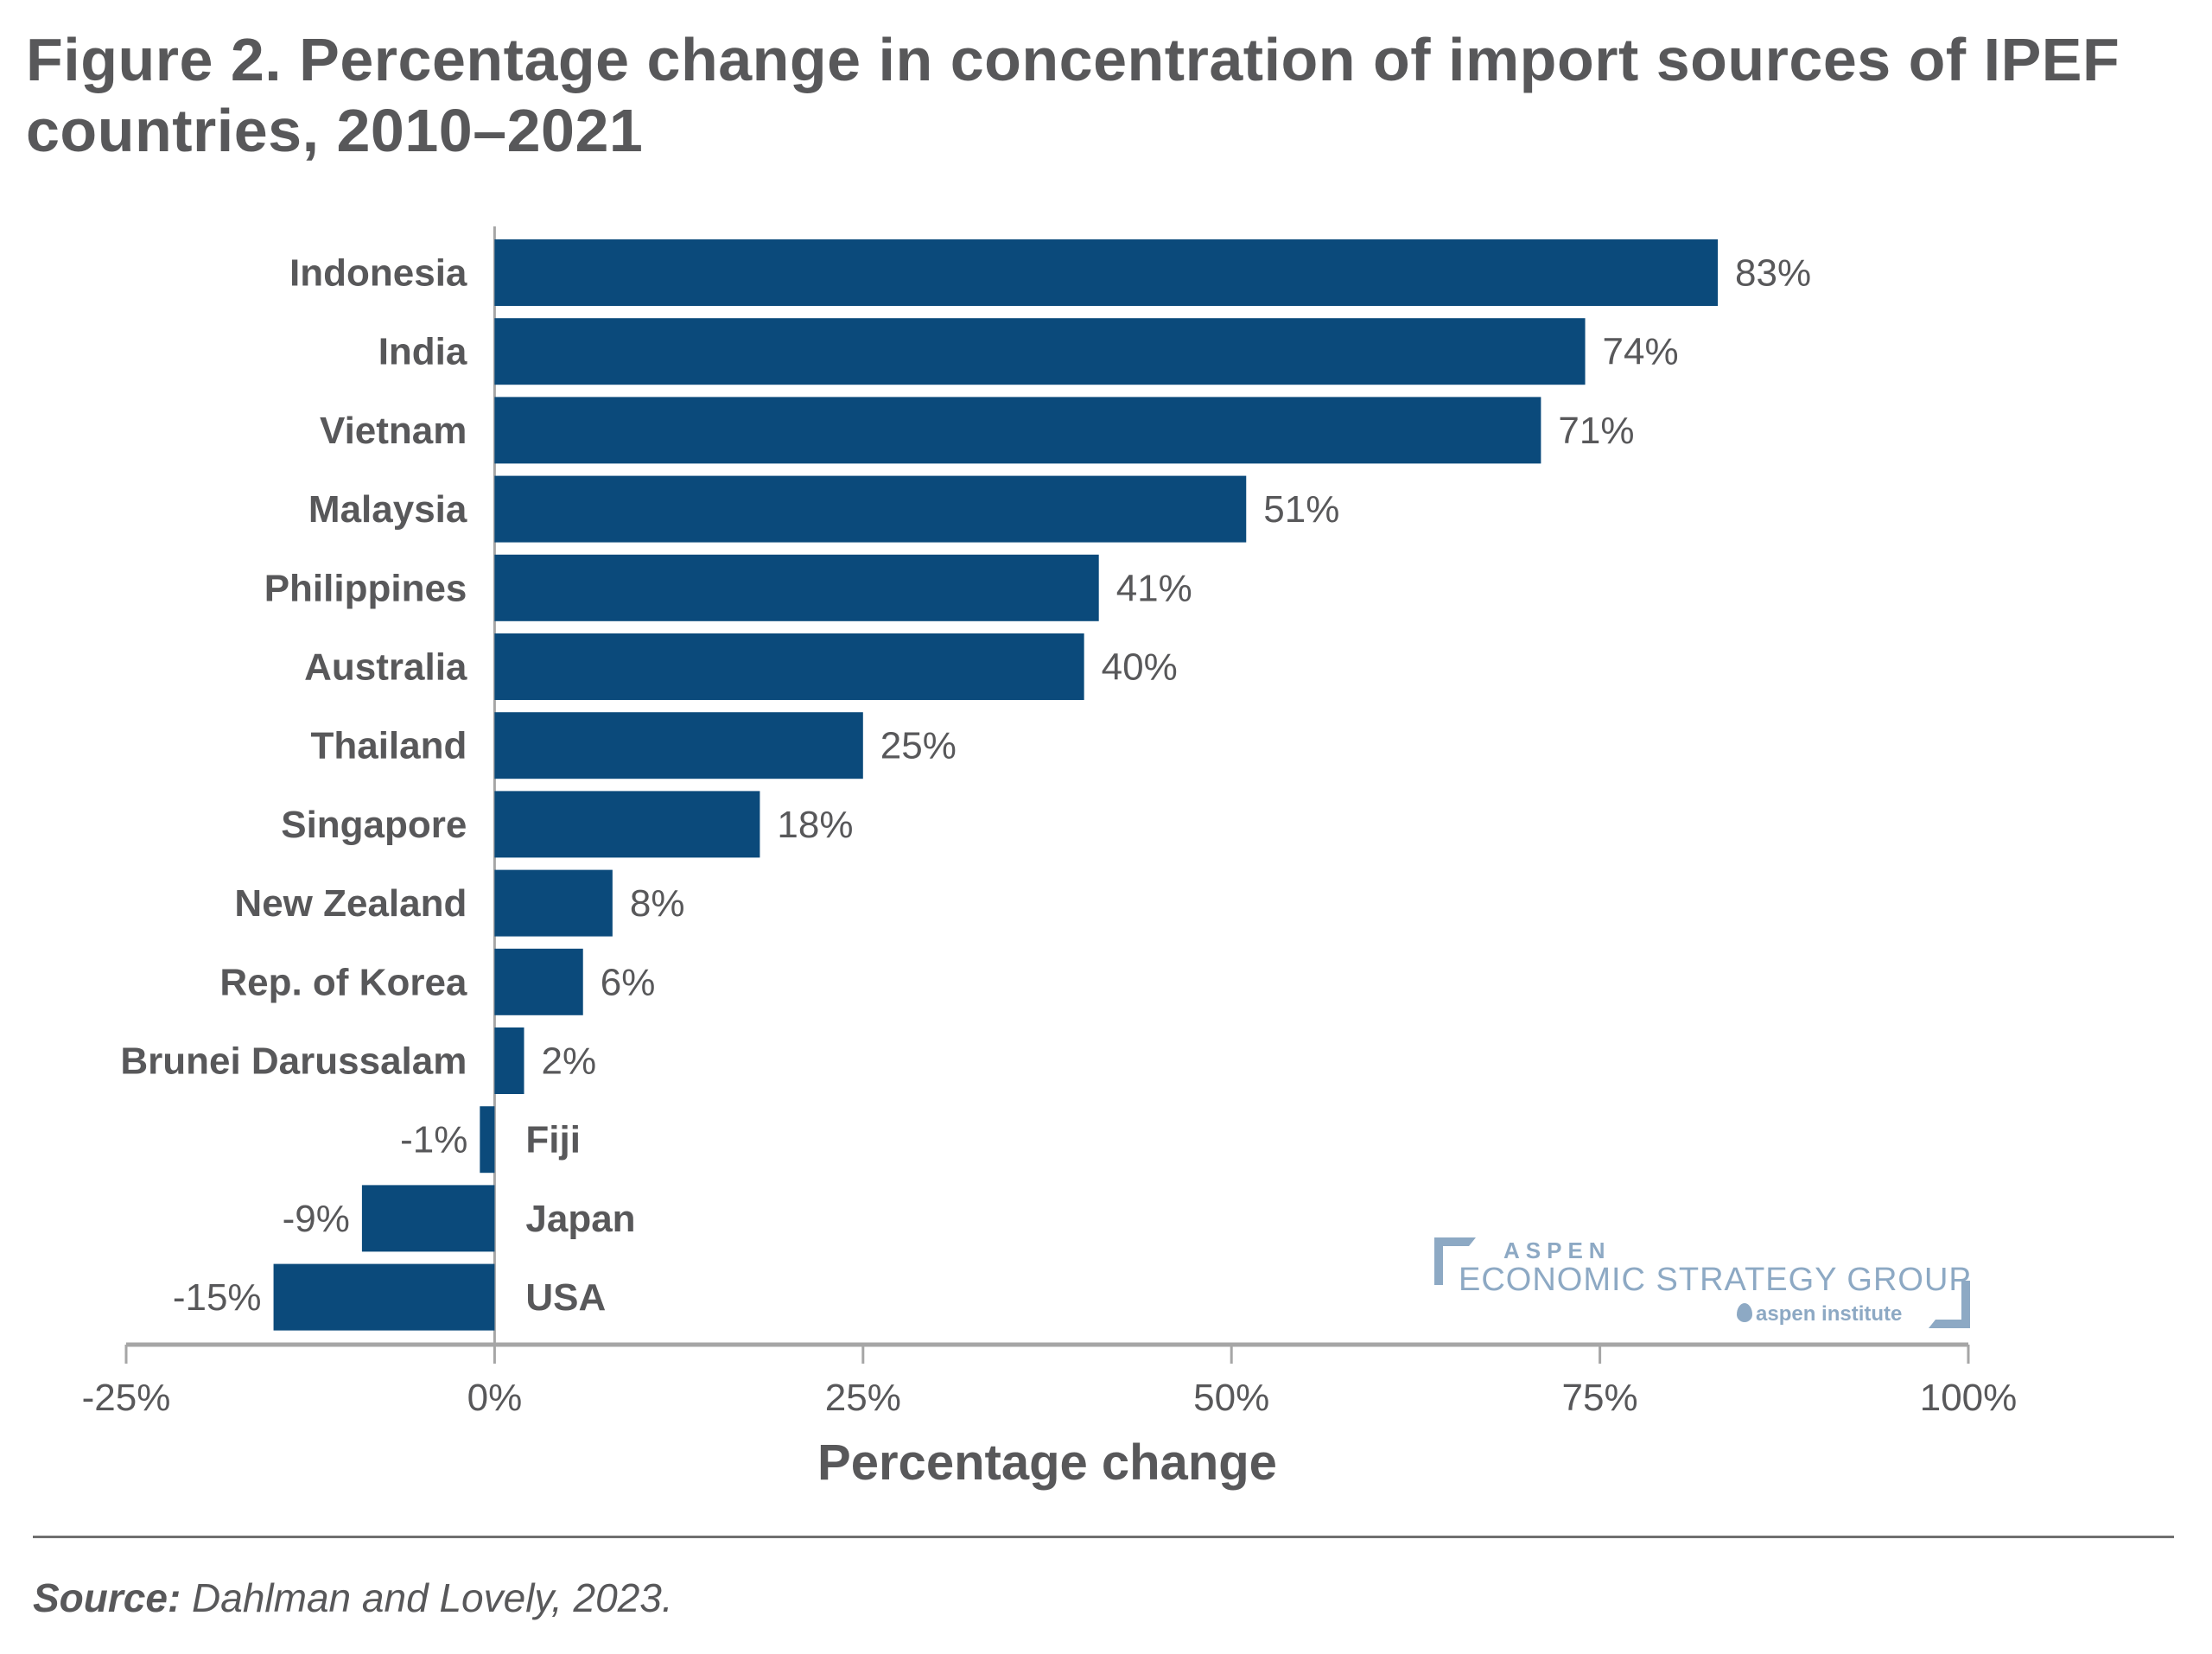 This screenshot has width=2212, height=1654. Describe the element at coordinates (863, 1398) in the screenshot. I see `x-tick-label: 25%` at that location.